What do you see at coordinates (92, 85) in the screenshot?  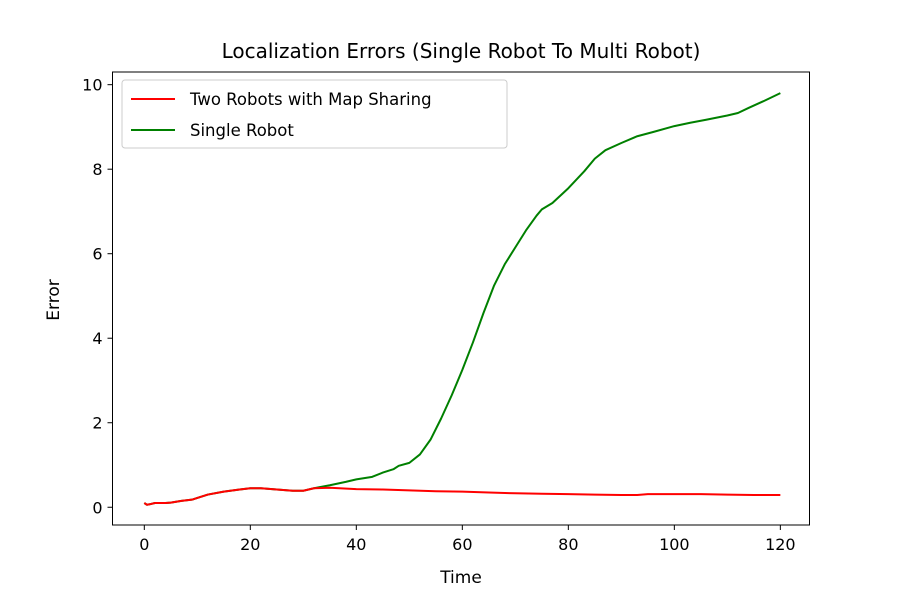 I see `y-tick-label: 10` at bounding box center [92, 85].